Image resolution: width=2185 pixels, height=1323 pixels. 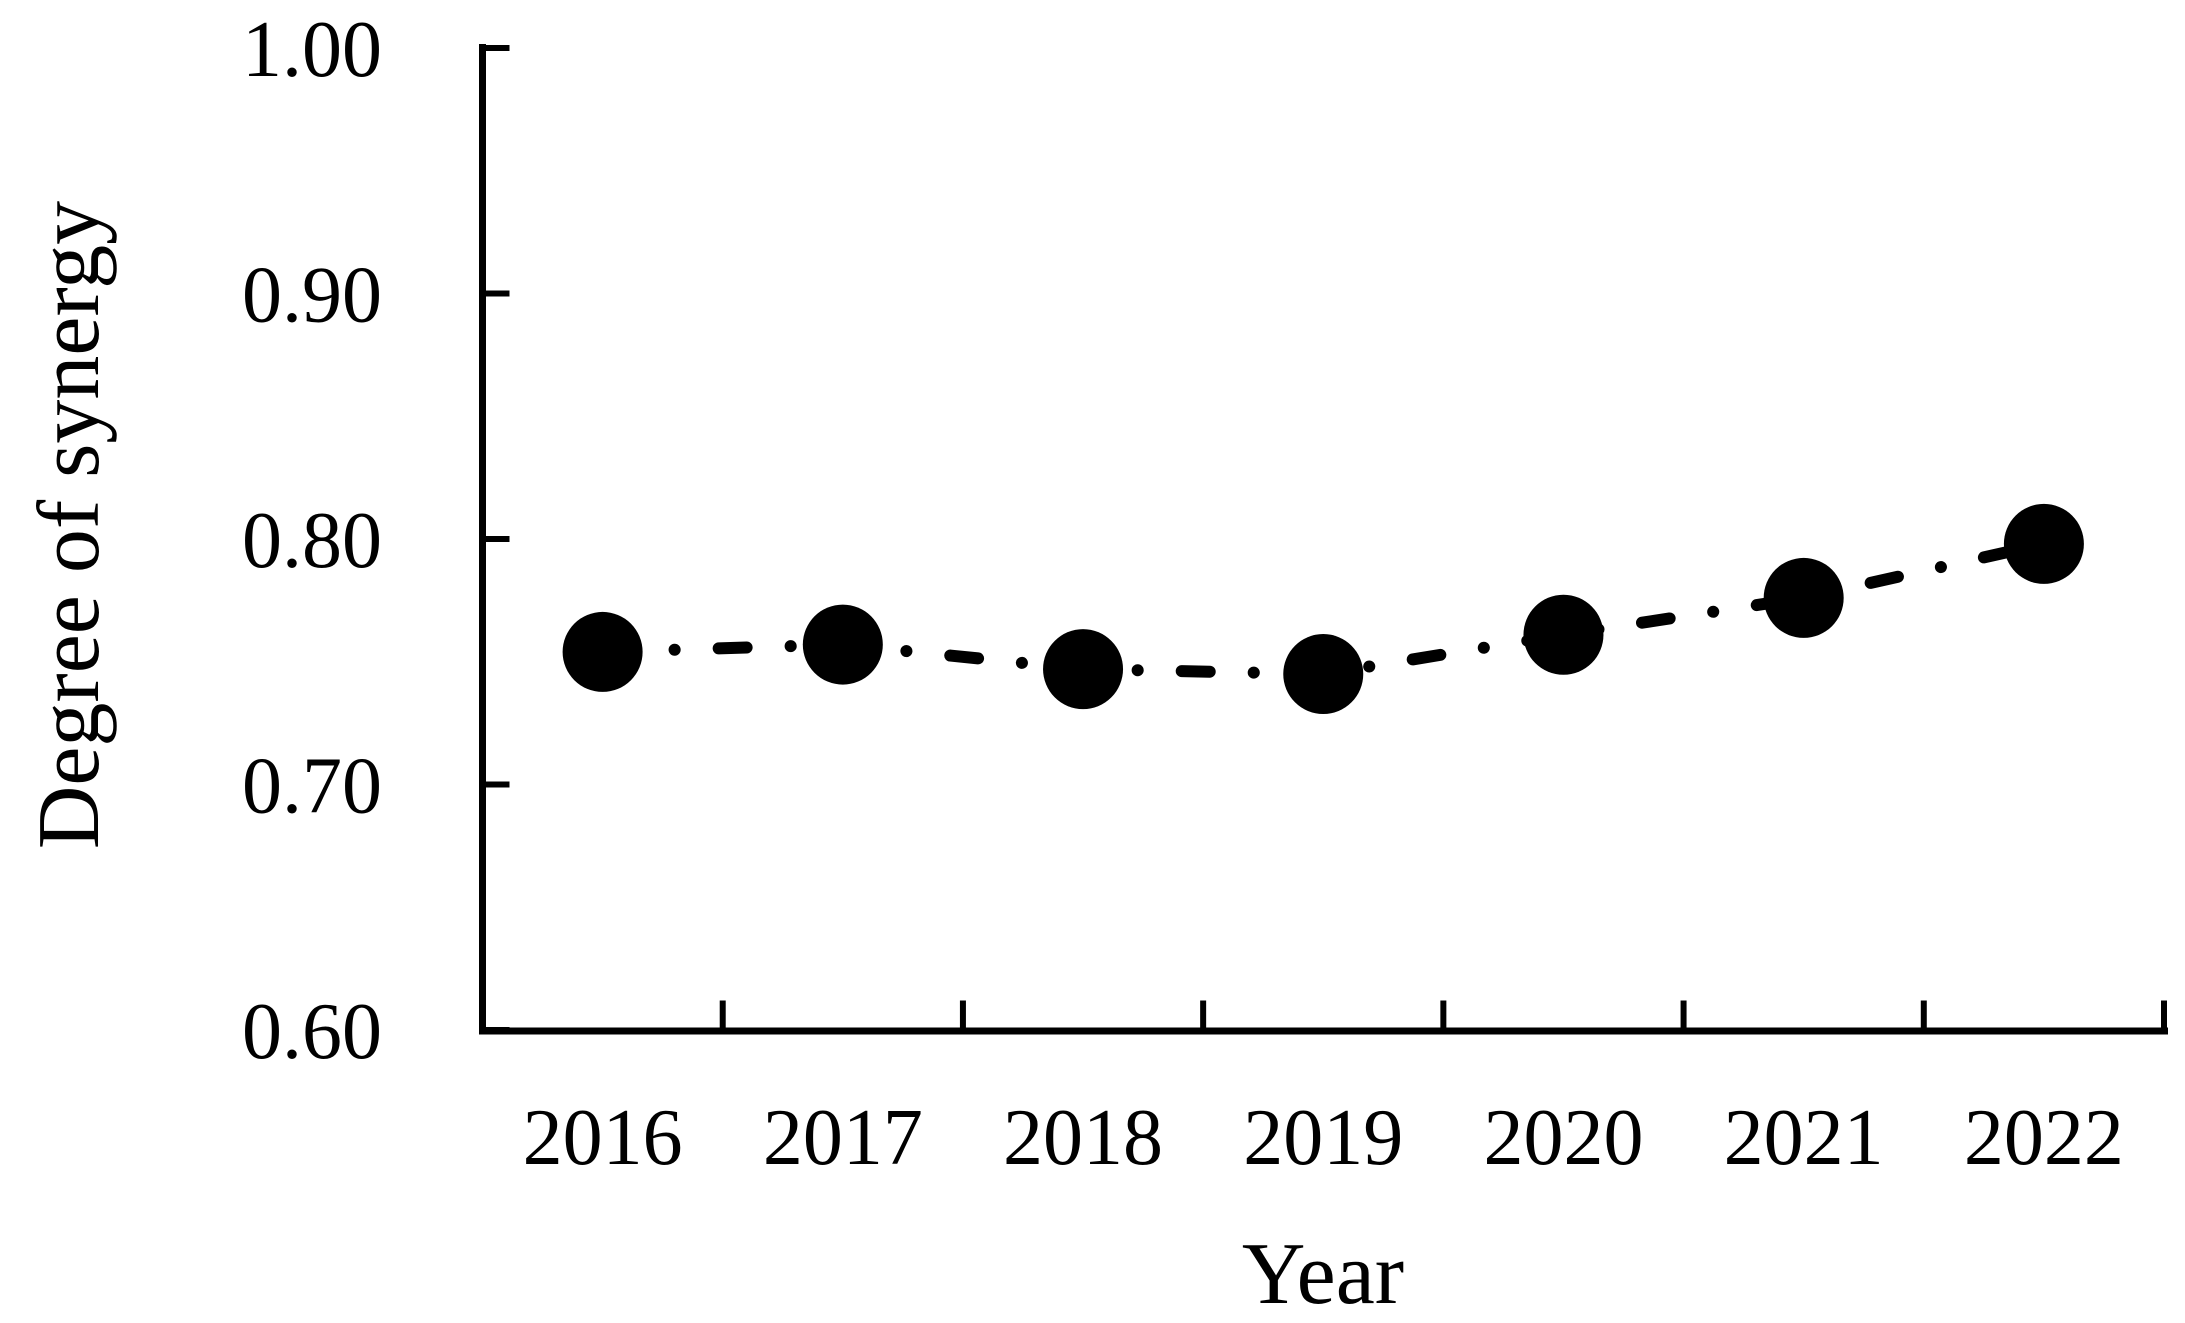 I want to click on x-axis-ticks, so click(x=1443, y=1015).